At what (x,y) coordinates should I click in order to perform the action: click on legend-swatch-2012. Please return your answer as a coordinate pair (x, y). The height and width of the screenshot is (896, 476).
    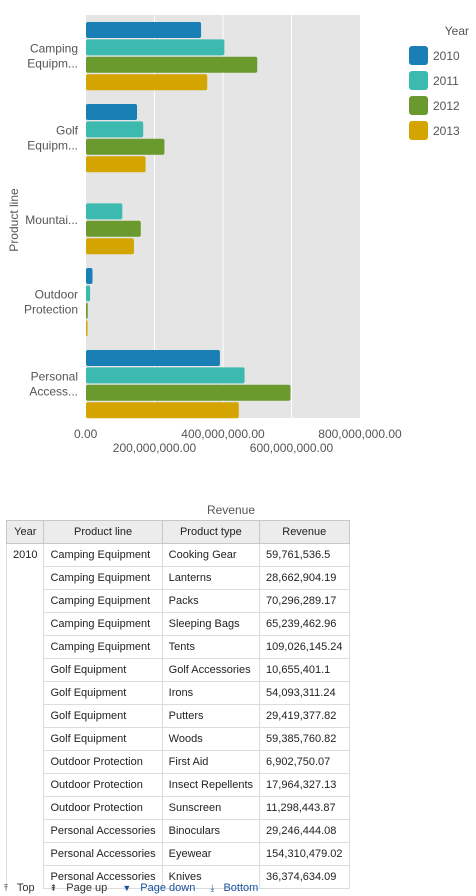
    Looking at the image, I should click on (418, 105).